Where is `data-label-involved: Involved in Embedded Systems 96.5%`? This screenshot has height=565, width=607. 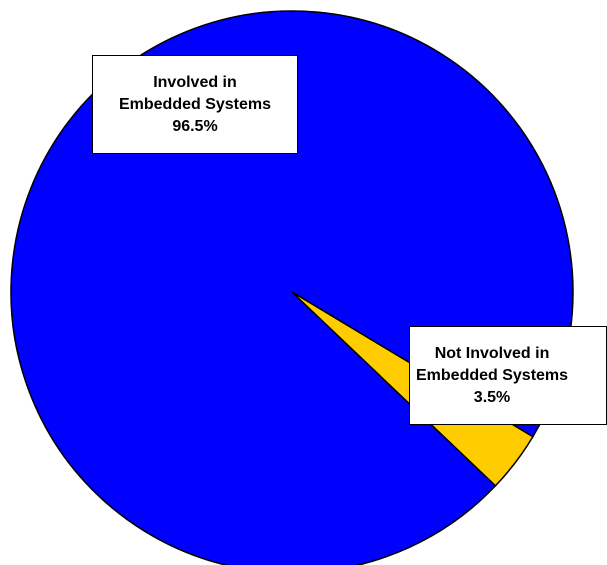 data-label-involved: Involved in Embedded Systems 96.5% is located at coordinates (195, 104).